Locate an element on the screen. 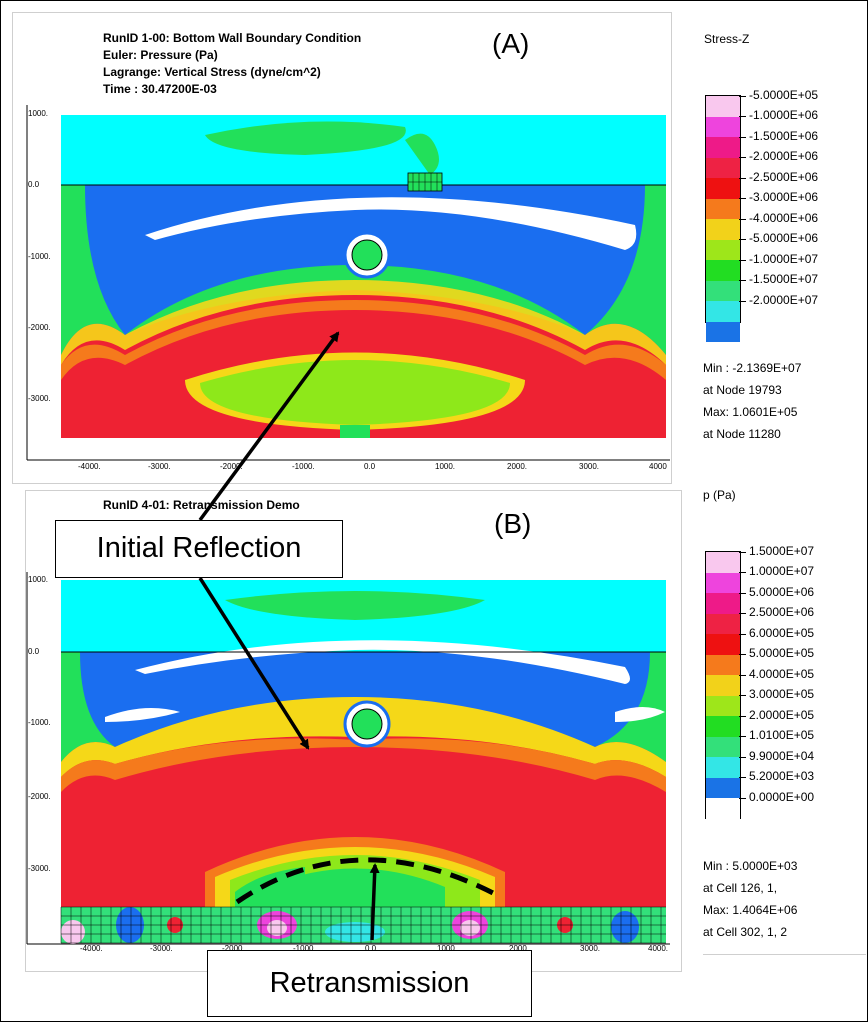 The height and width of the screenshot is (1022, 868). panel-b-x-tick: -2000. is located at coordinates (233, 948).